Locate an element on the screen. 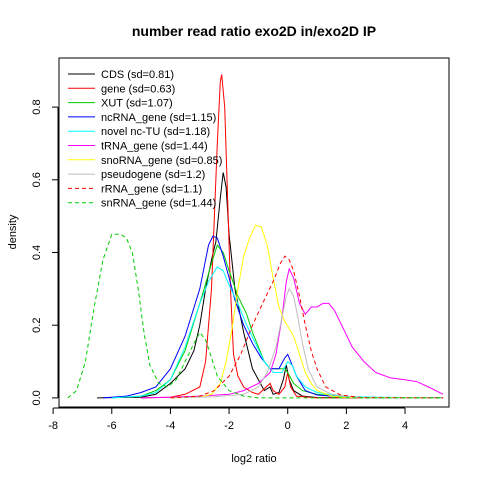 The width and height of the screenshot is (480, 480). x-tick-label: 0 is located at coordinates (288, 426).